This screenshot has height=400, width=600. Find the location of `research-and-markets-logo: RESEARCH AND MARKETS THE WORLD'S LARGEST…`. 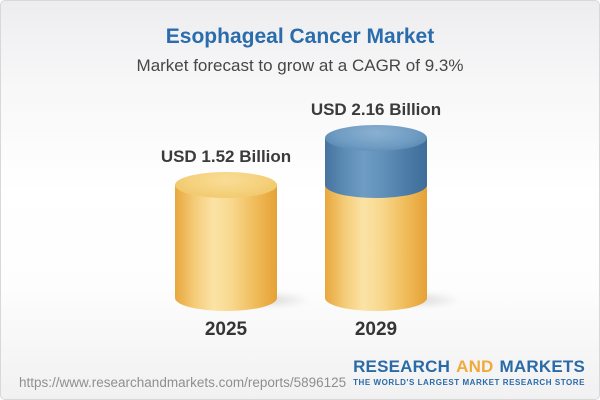

research-and-markets-logo: RESEARCH AND MARKETS THE WORLD'S LARGEST… is located at coordinates (469, 372).